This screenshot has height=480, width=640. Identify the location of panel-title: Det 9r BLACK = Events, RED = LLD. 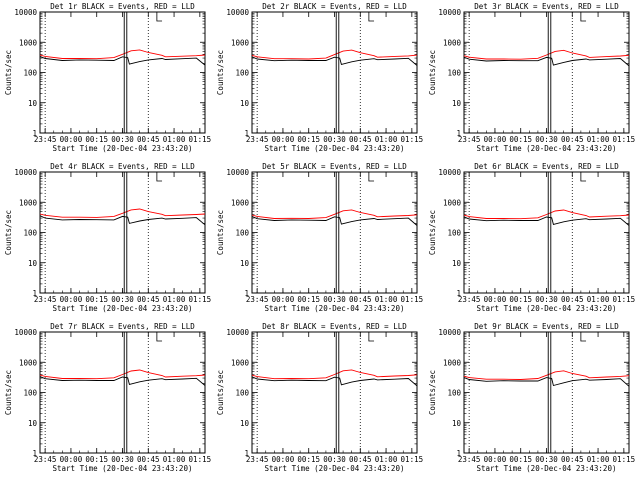
(546, 326).